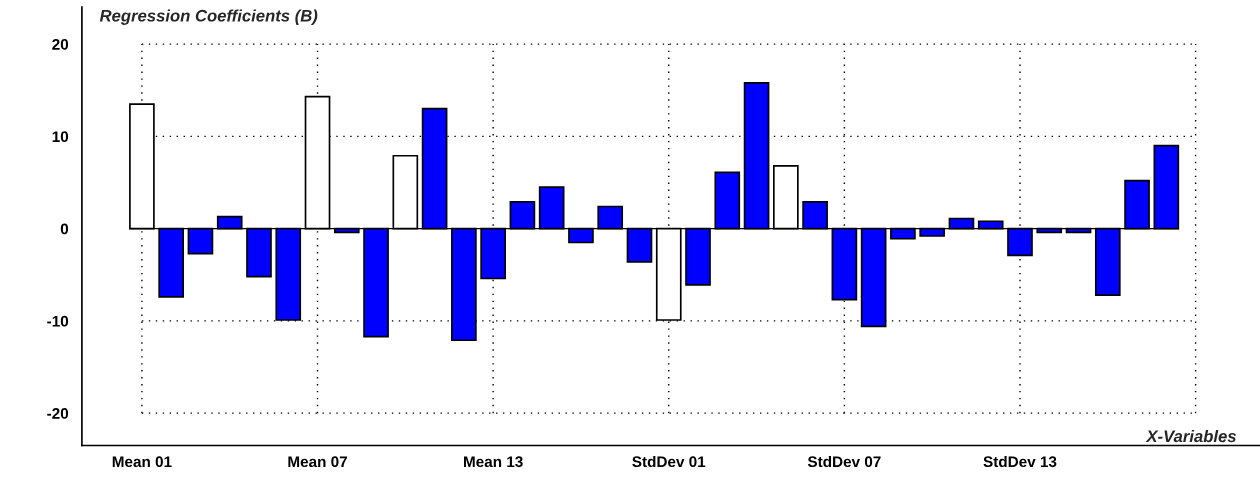 Image resolution: width=1260 pixels, height=479 pixels. I want to click on y-tick-label: -10, so click(58, 321).